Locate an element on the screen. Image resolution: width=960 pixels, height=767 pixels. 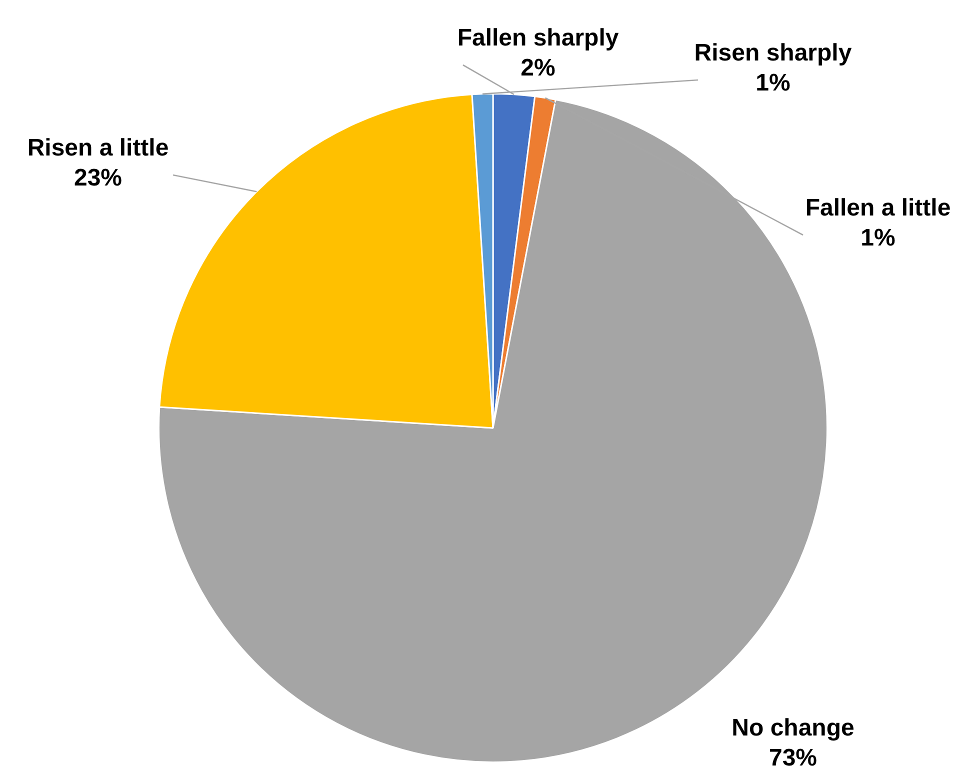
slice-label: Fallen a little is located at coordinates (878, 208).